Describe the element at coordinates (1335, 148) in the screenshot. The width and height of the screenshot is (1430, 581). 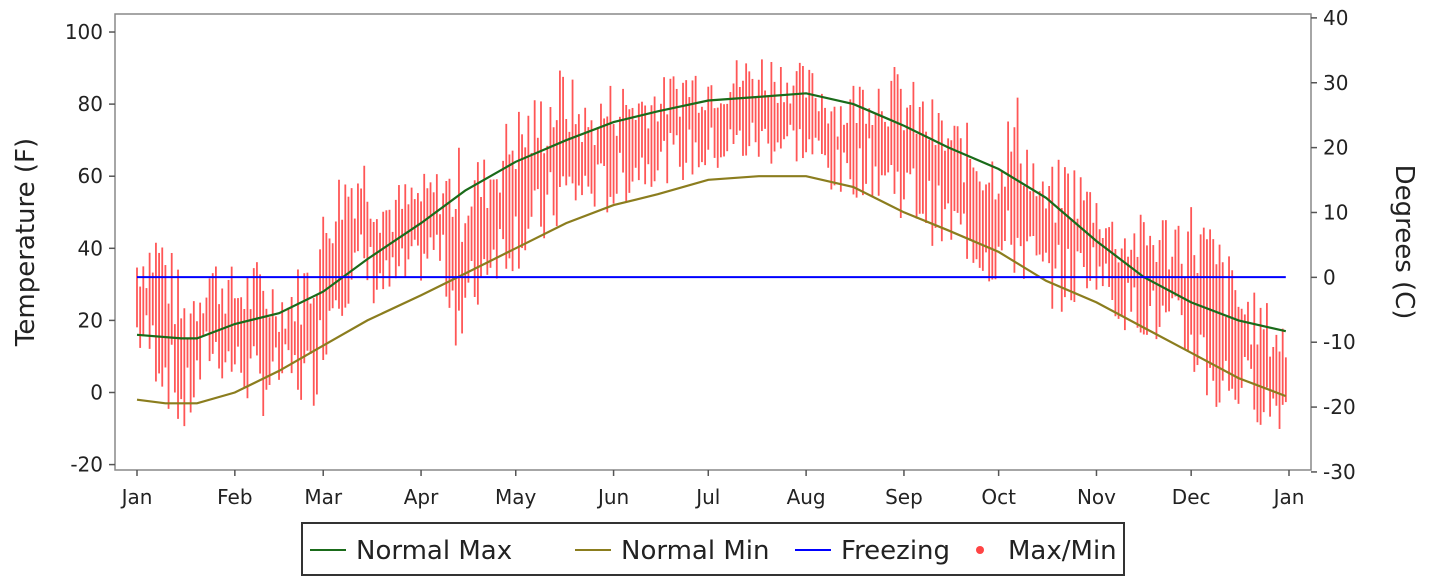
I see `y2-tick-label: 20` at that location.